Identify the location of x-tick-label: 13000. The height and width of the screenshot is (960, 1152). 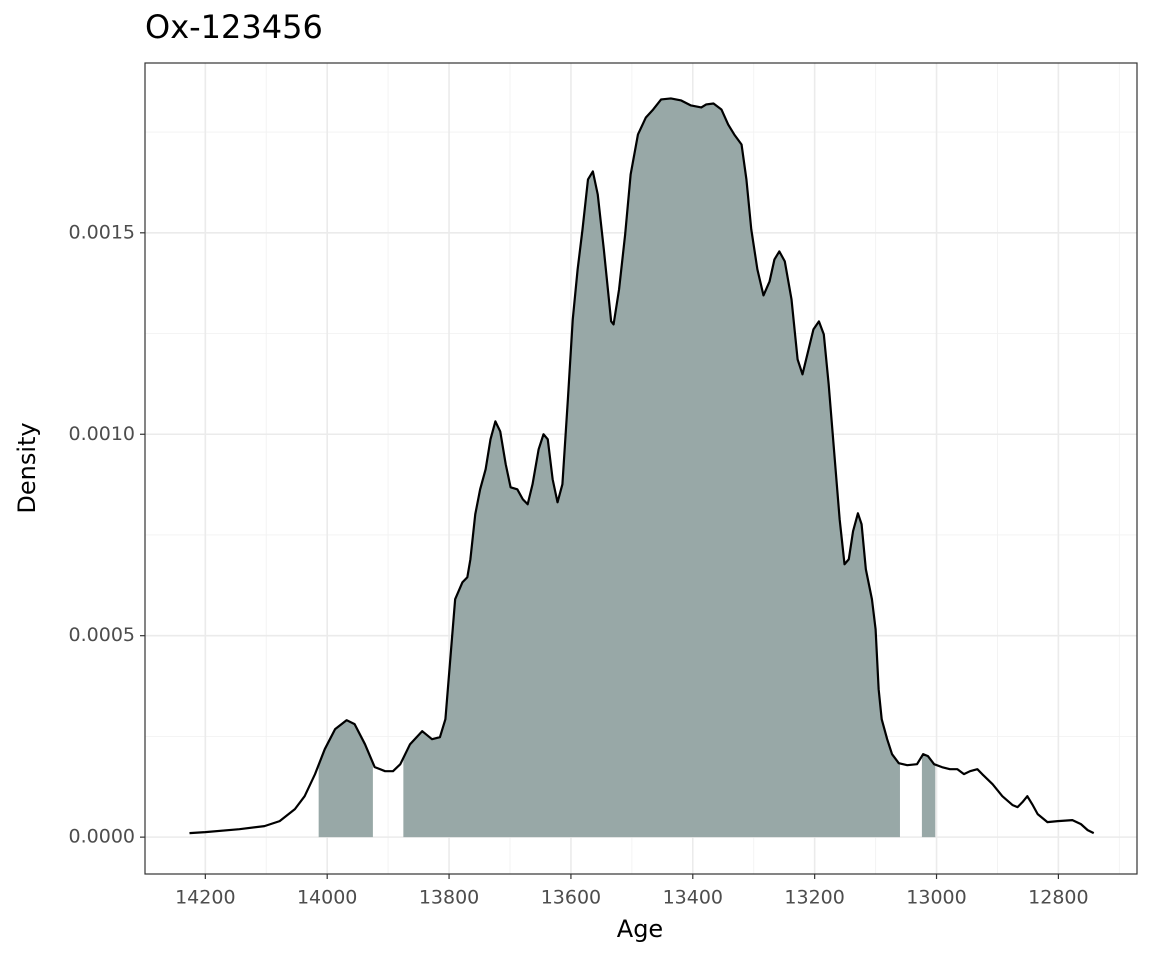
(936, 898).